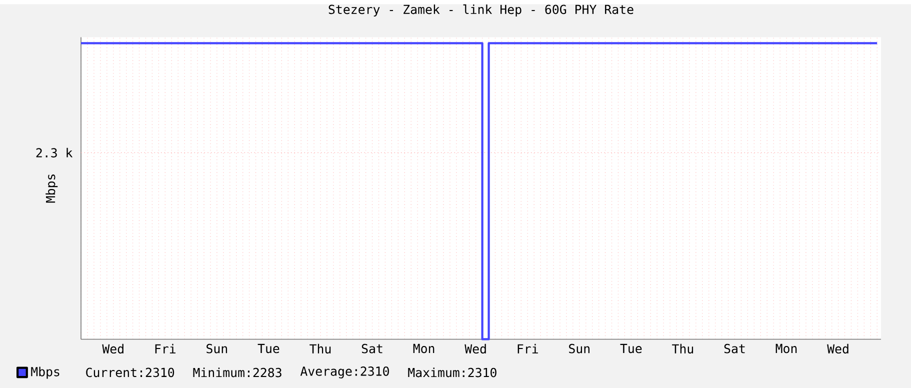 This screenshot has width=911, height=388. I want to click on legend-label: Mbps, so click(45, 372).